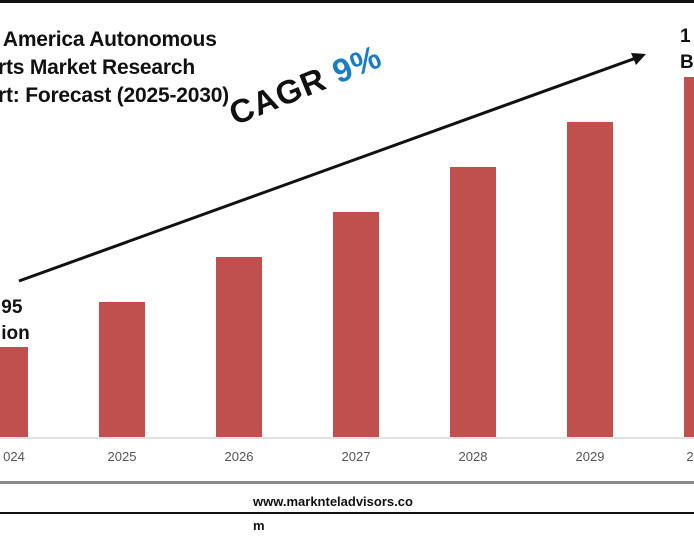  Describe the element at coordinates (473, 456) in the screenshot. I see `x-tick-2028: 2028` at that location.